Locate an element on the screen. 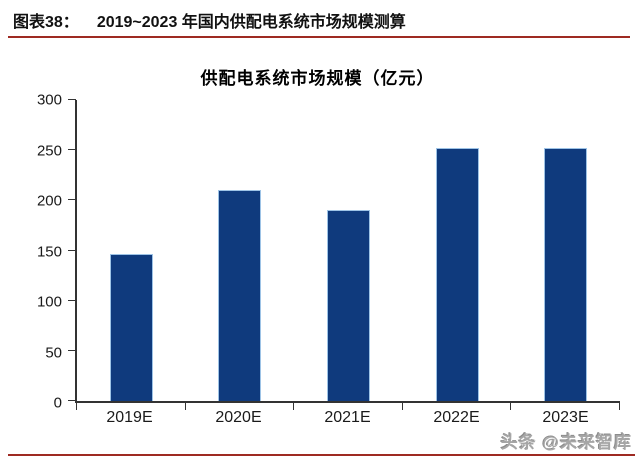  figure-title: 2019~2023 年国内供配电系统市场规模测算 is located at coordinates (251, 22).